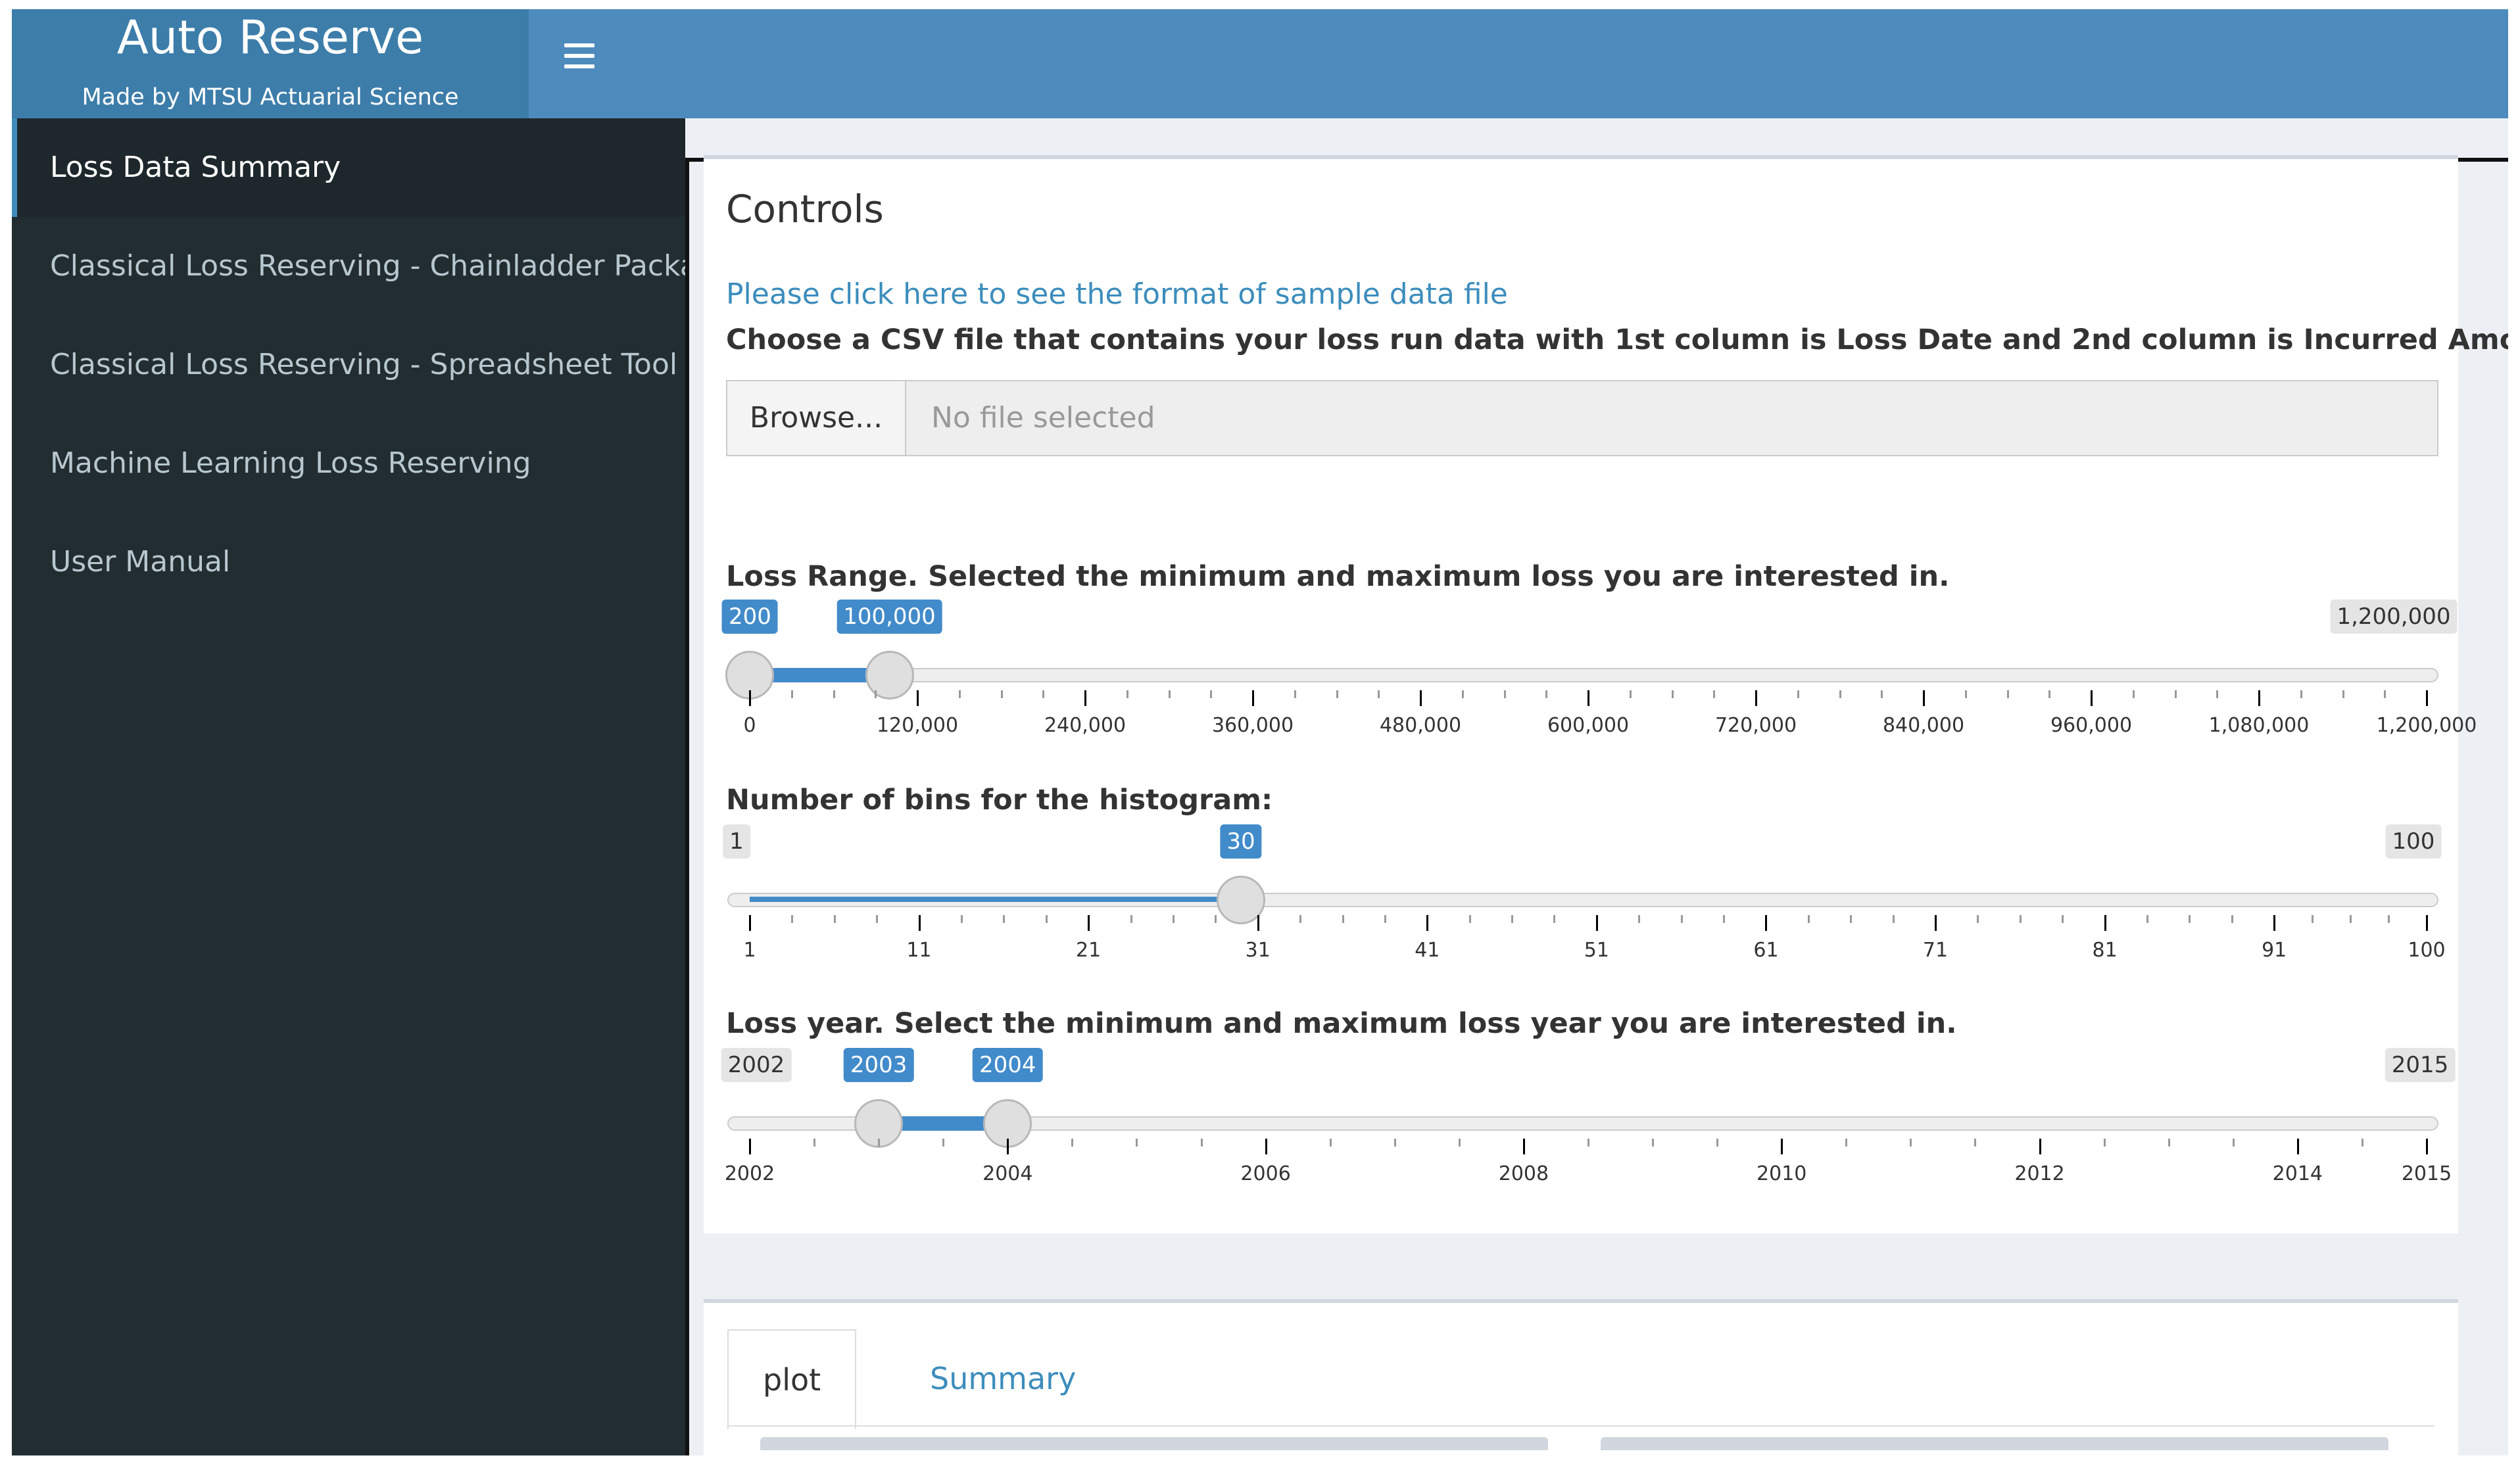  I want to click on sidebar-item-user-manual: User Manual, so click(140, 562).